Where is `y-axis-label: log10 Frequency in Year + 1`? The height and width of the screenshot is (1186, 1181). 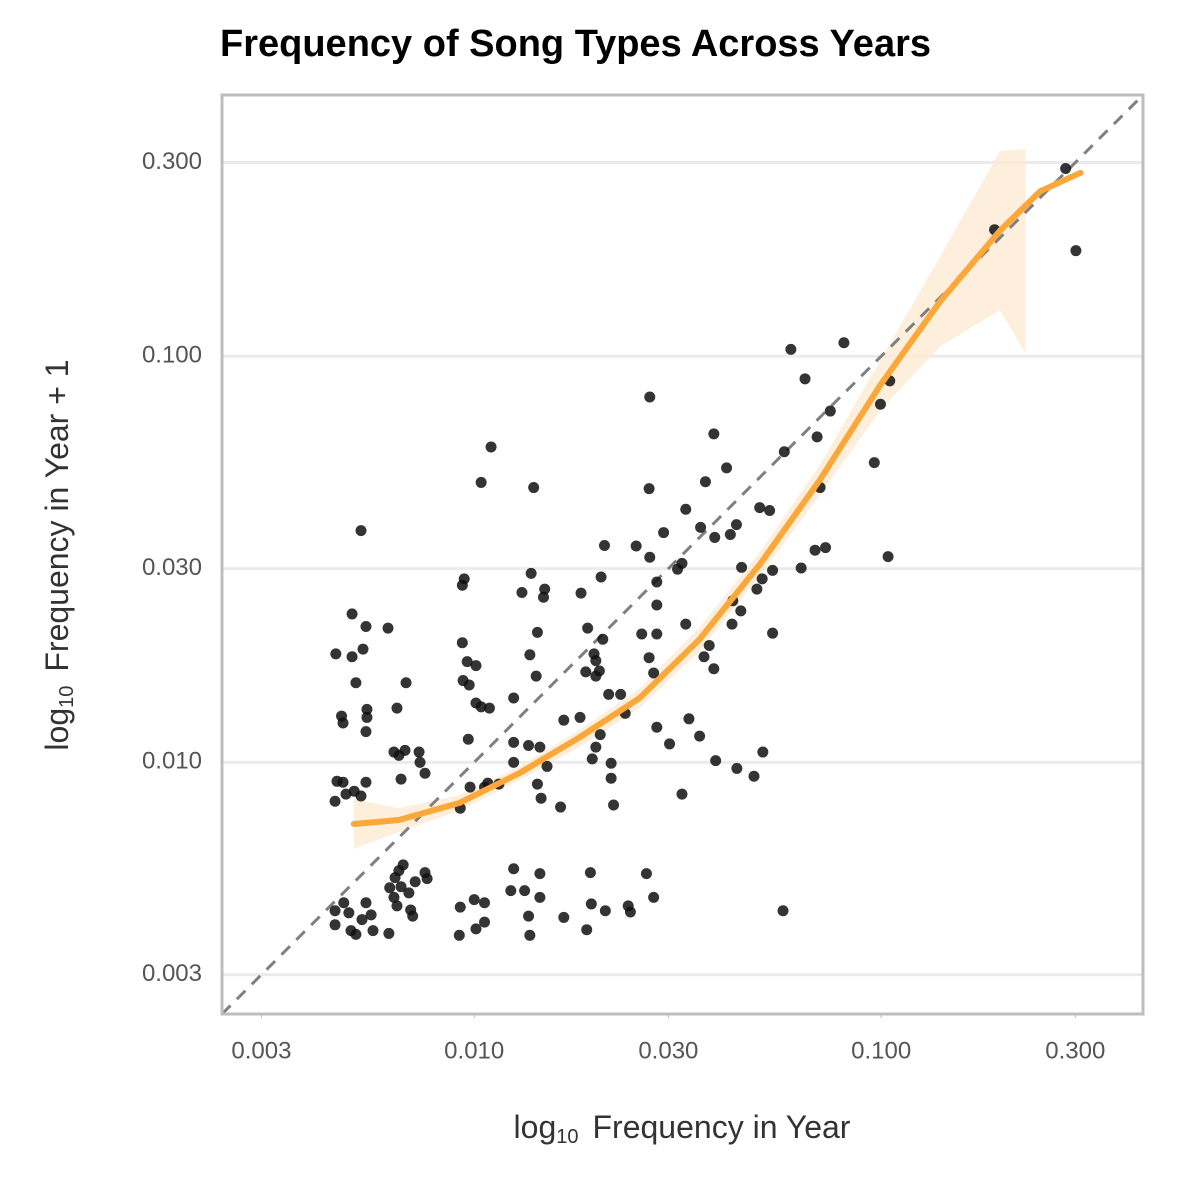 y-axis-label: log10 Frequency in Year + 1 is located at coordinates (58, 554).